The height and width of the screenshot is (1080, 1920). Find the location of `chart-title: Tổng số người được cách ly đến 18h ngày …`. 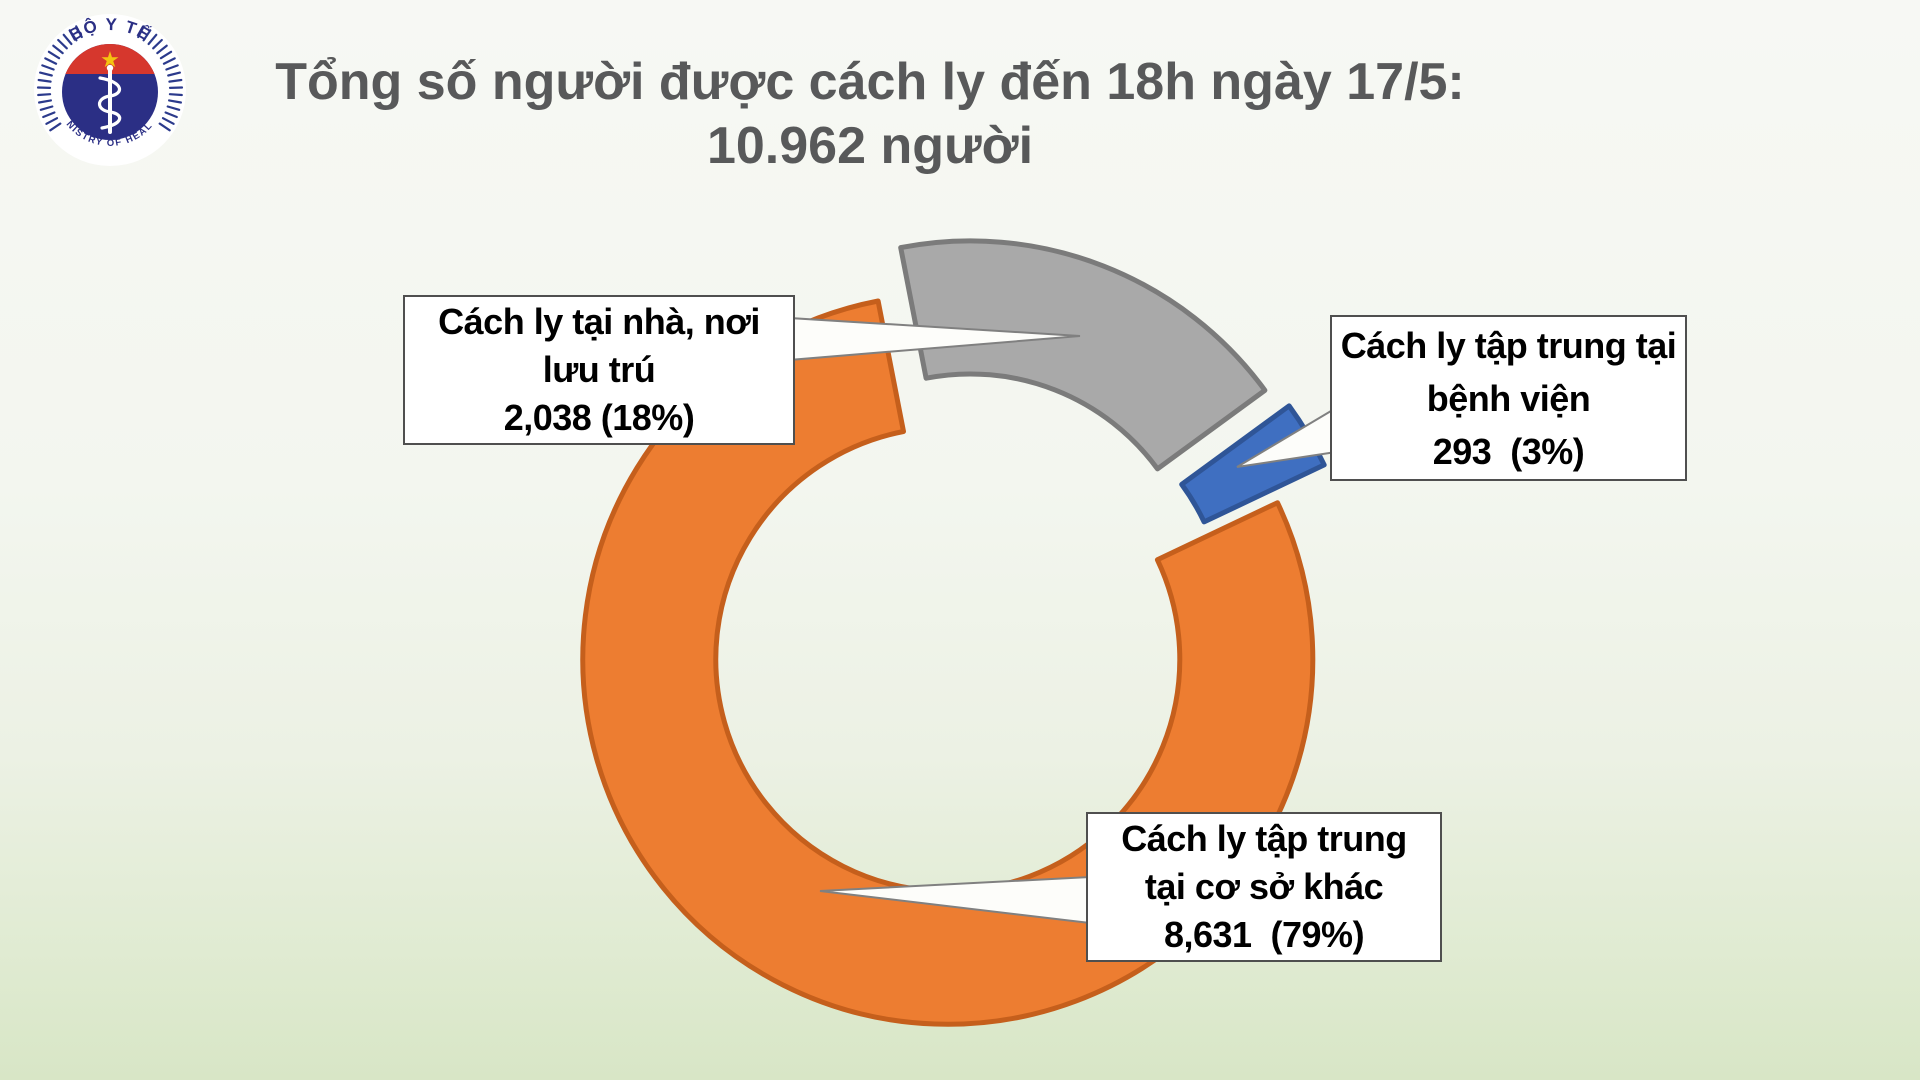

chart-title: Tổng số người được cách ly đến 18h ngày … is located at coordinates (870, 114).